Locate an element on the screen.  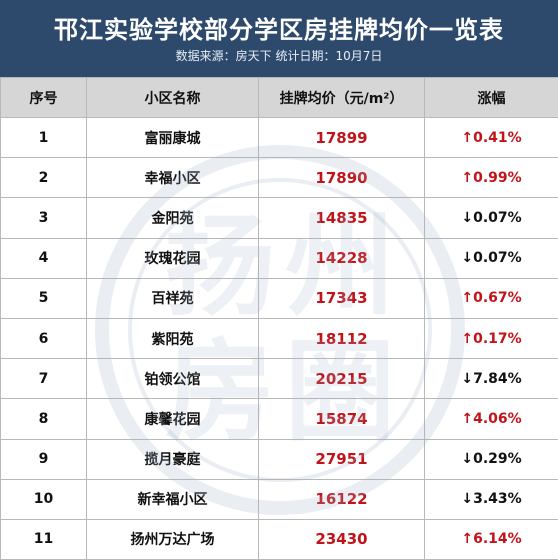
price-change: ↑0.17% is located at coordinates (491, 338).